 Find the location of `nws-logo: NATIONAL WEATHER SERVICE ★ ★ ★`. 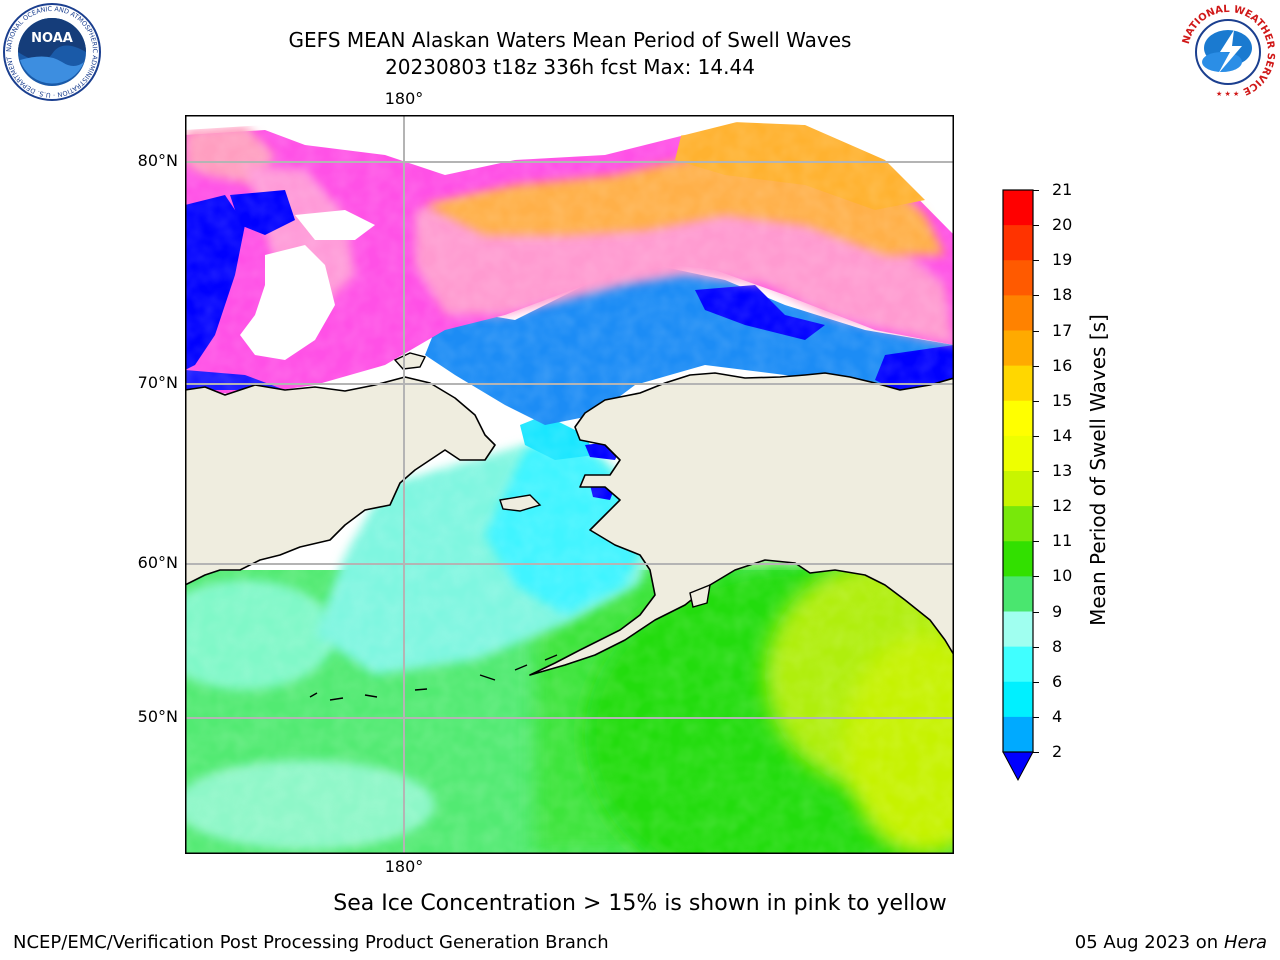

nws-logo: NATIONAL WEATHER SERVICE ★ ★ ★ is located at coordinates (1228, 52).